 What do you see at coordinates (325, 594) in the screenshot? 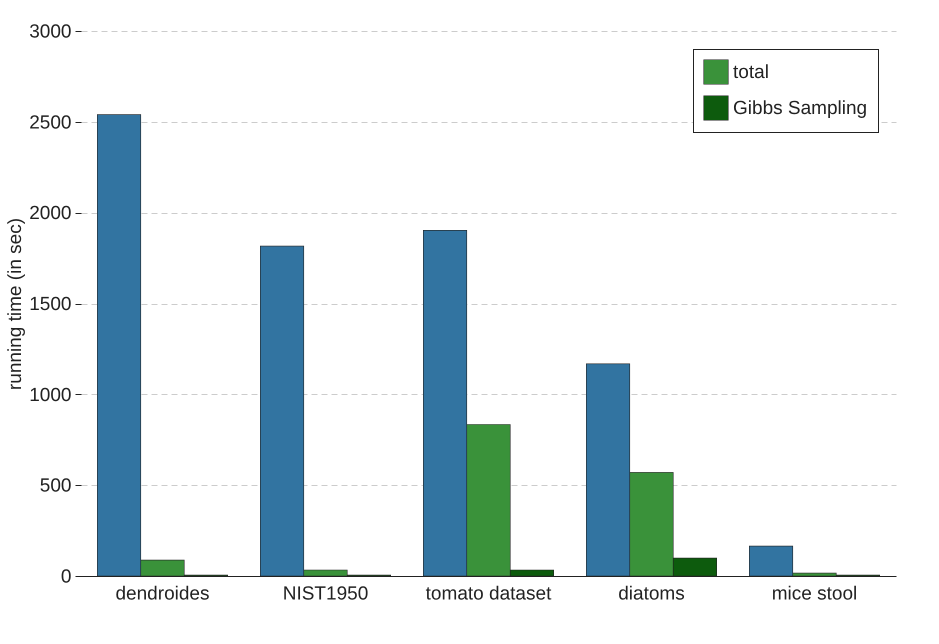
I see `x-tick-label: NIST1950` at bounding box center [325, 594].